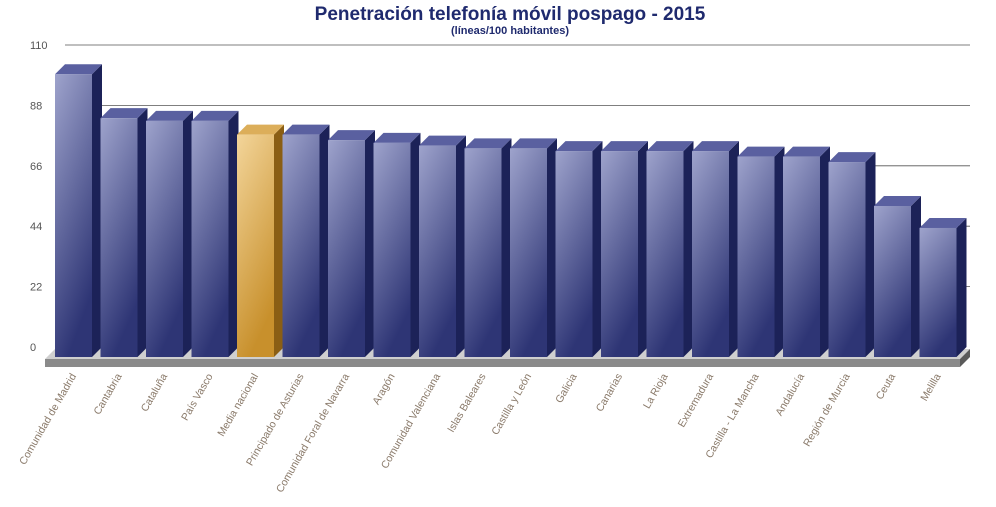  Describe the element at coordinates (566, 388) in the screenshot. I see `x-tick-label: Galicia` at that location.